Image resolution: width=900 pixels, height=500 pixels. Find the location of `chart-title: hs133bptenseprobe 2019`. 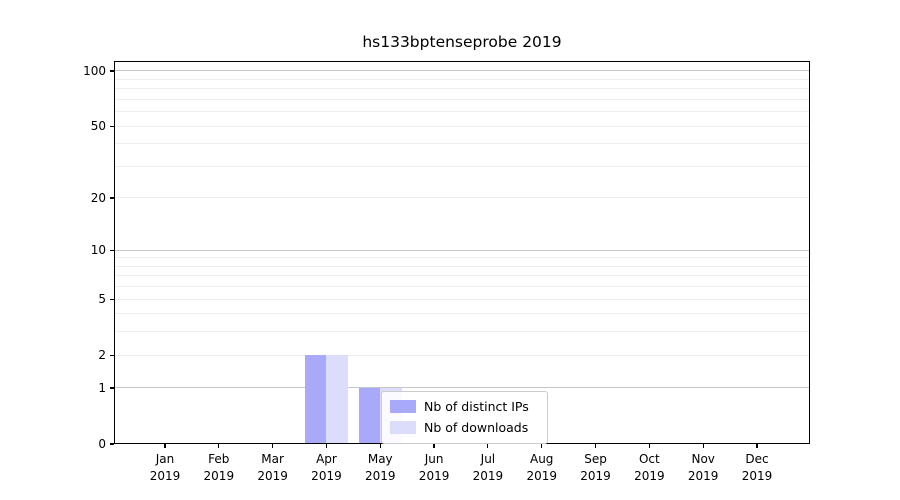

chart-title: hs133bptenseprobe 2019 is located at coordinates (462, 42).